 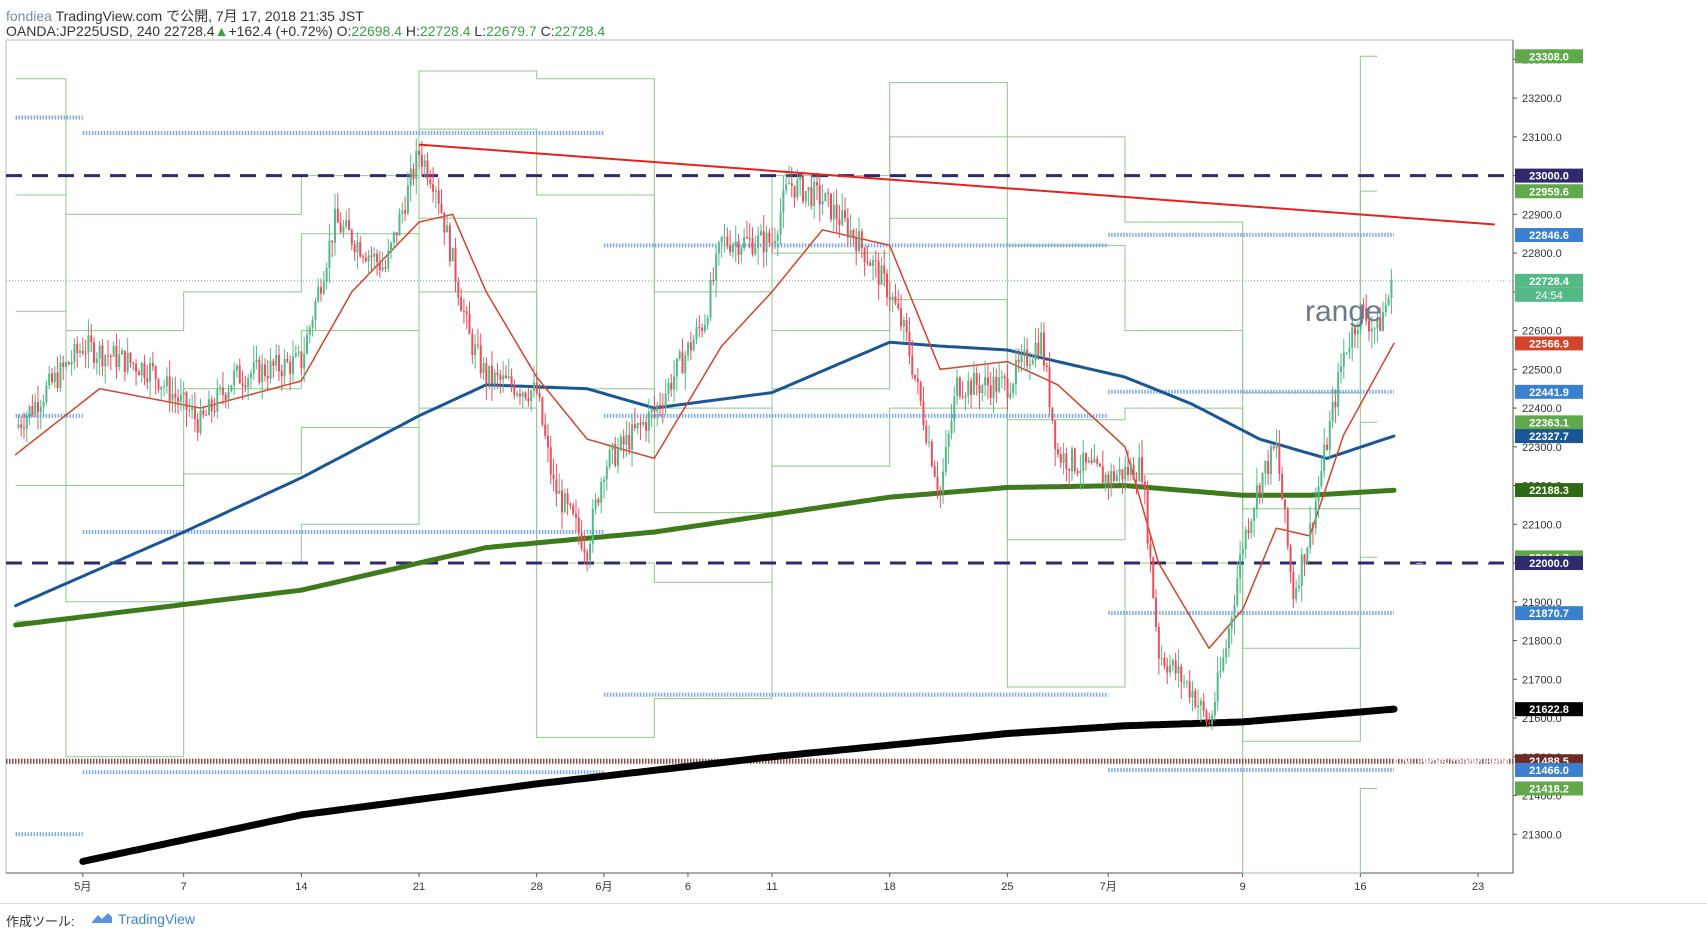 What do you see at coordinates (511, 31) in the screenshot?
I see `low-value: 22679.7` at bounding box center [511, 31].